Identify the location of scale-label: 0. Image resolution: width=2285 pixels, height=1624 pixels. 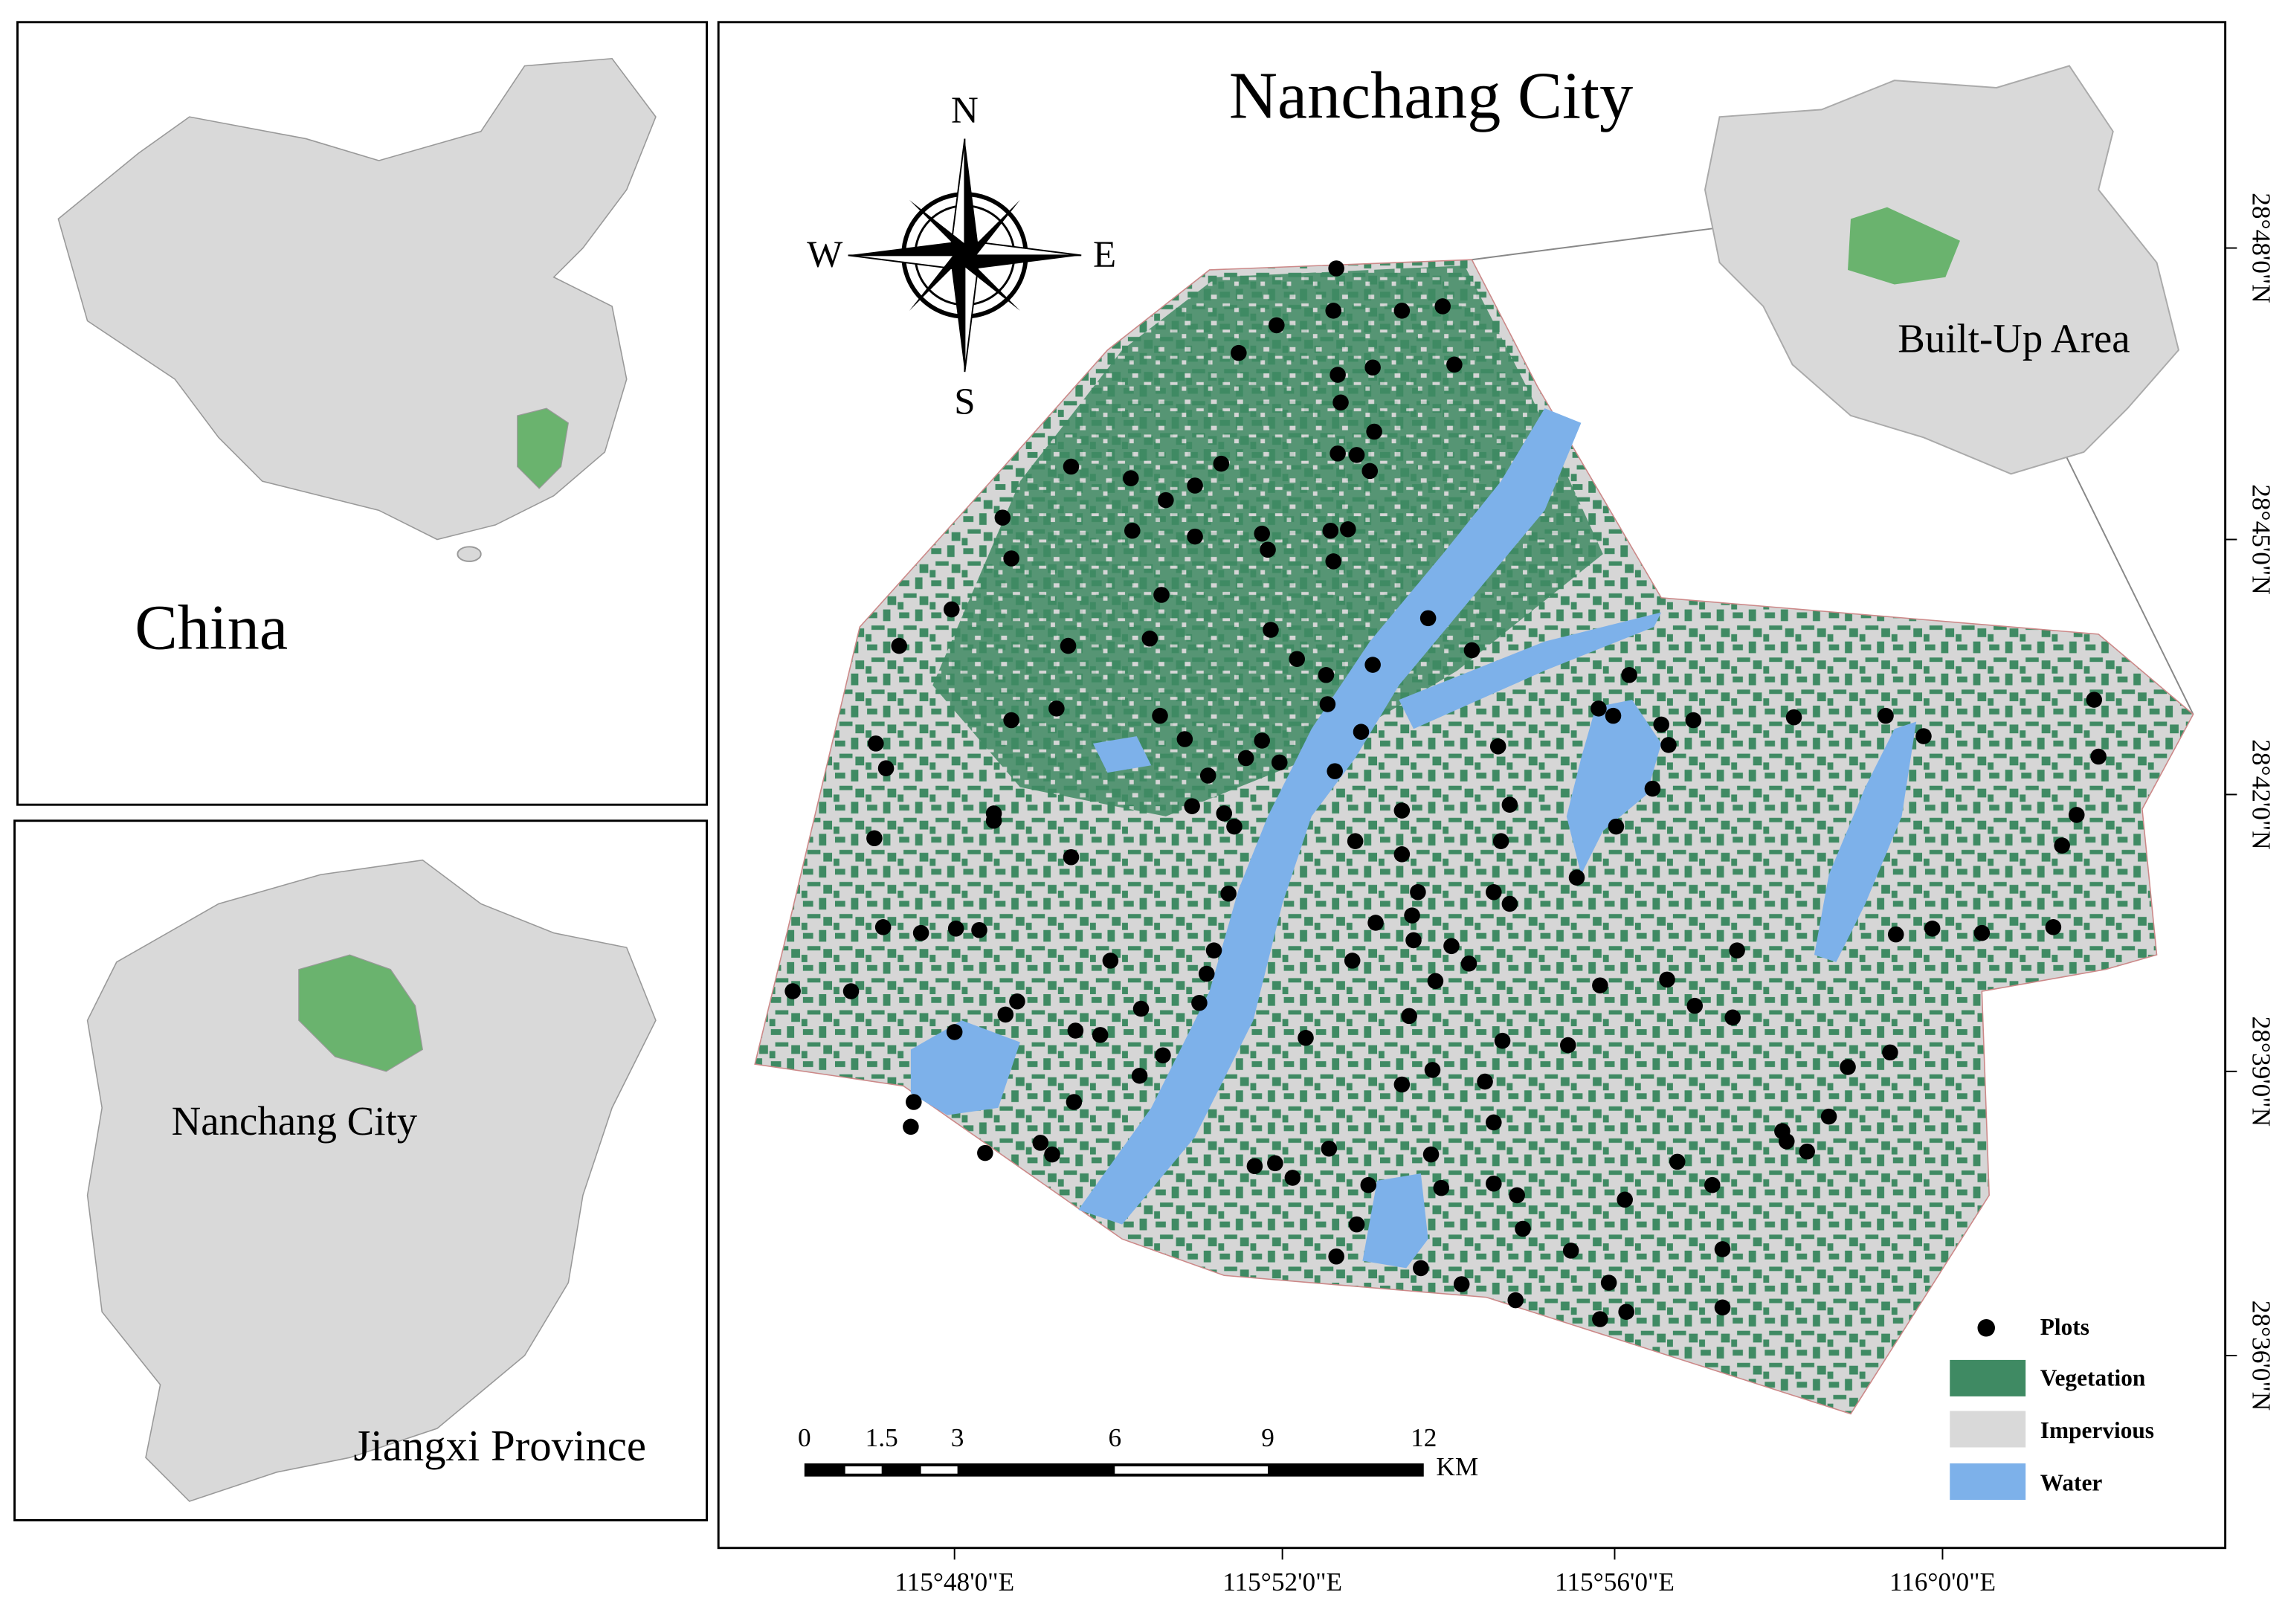
(804, 1437).